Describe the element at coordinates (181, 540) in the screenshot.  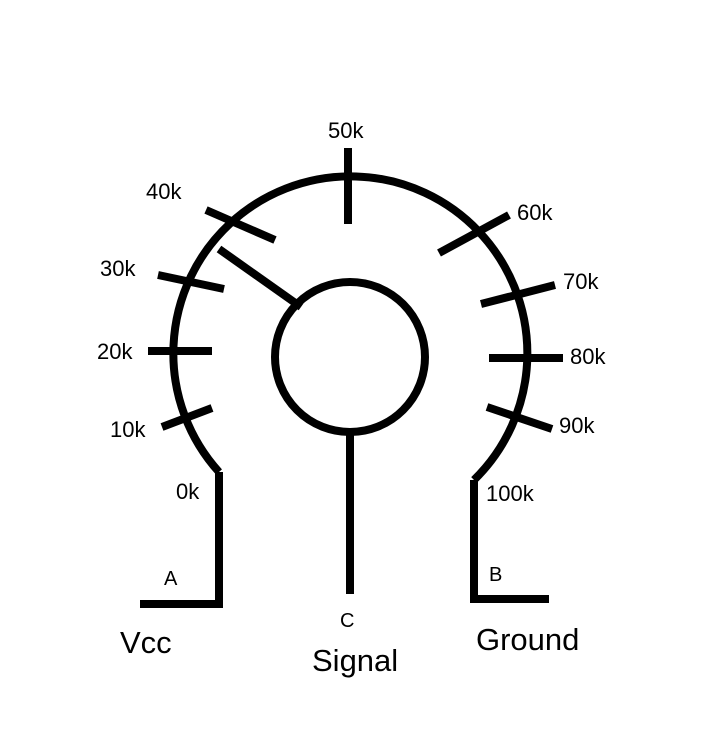
I see `terminal-a-lead` at that location.